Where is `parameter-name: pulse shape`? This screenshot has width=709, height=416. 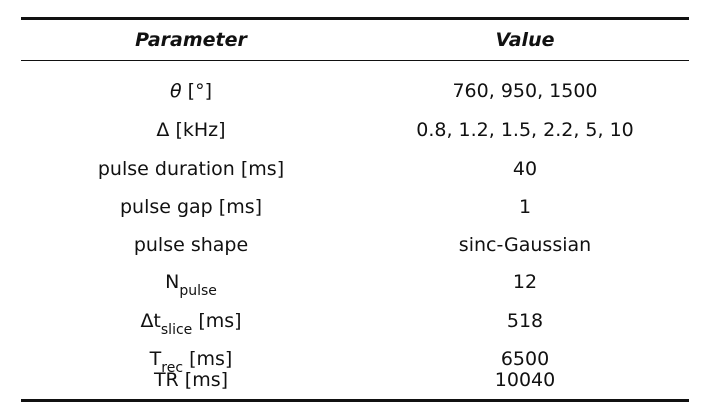
parameter-name: pulse shape is located at coordinates (191, 244).